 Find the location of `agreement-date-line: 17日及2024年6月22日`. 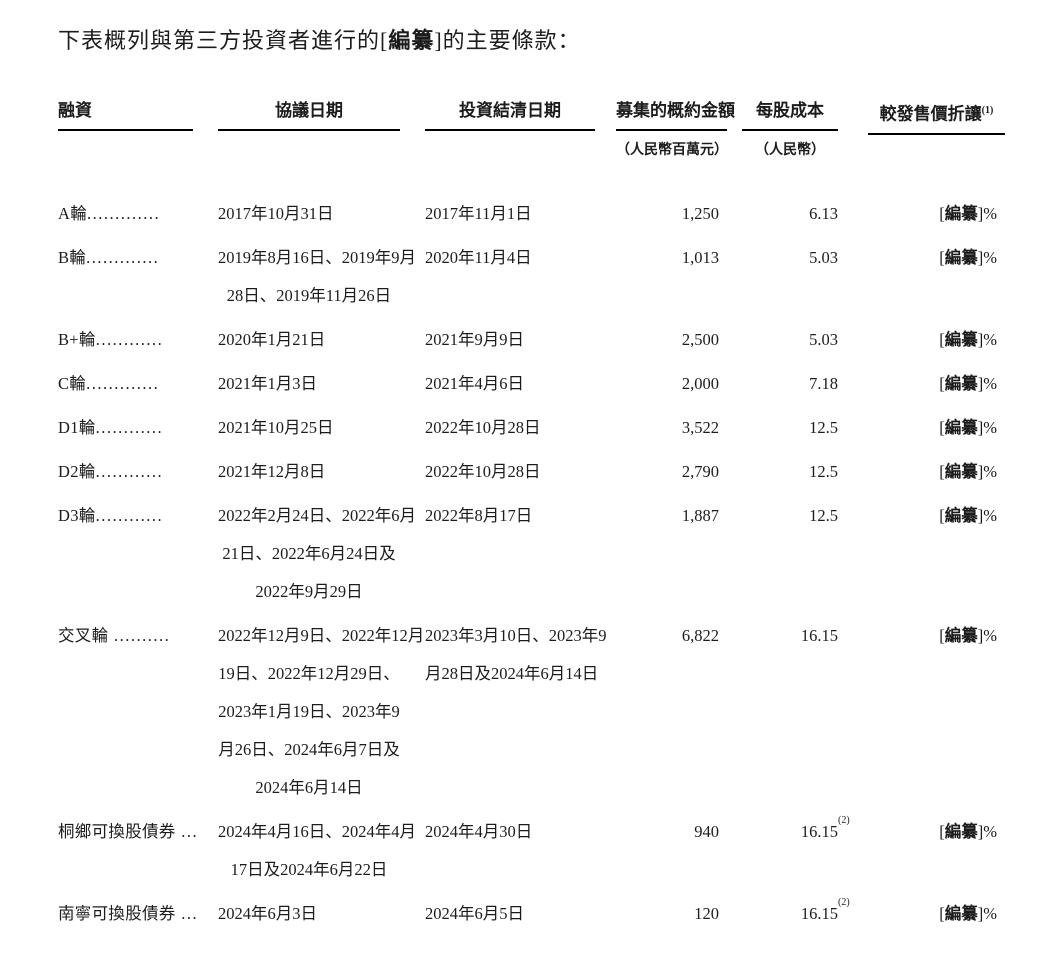

agreement-date-line: 17日及2024年6月22日 is located at coordinates (309, 869).